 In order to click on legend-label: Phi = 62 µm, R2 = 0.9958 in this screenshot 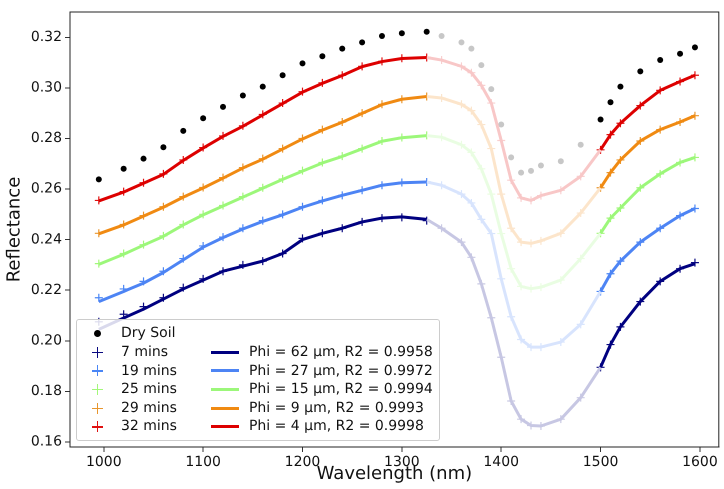, I will do `click(340, 352)`.